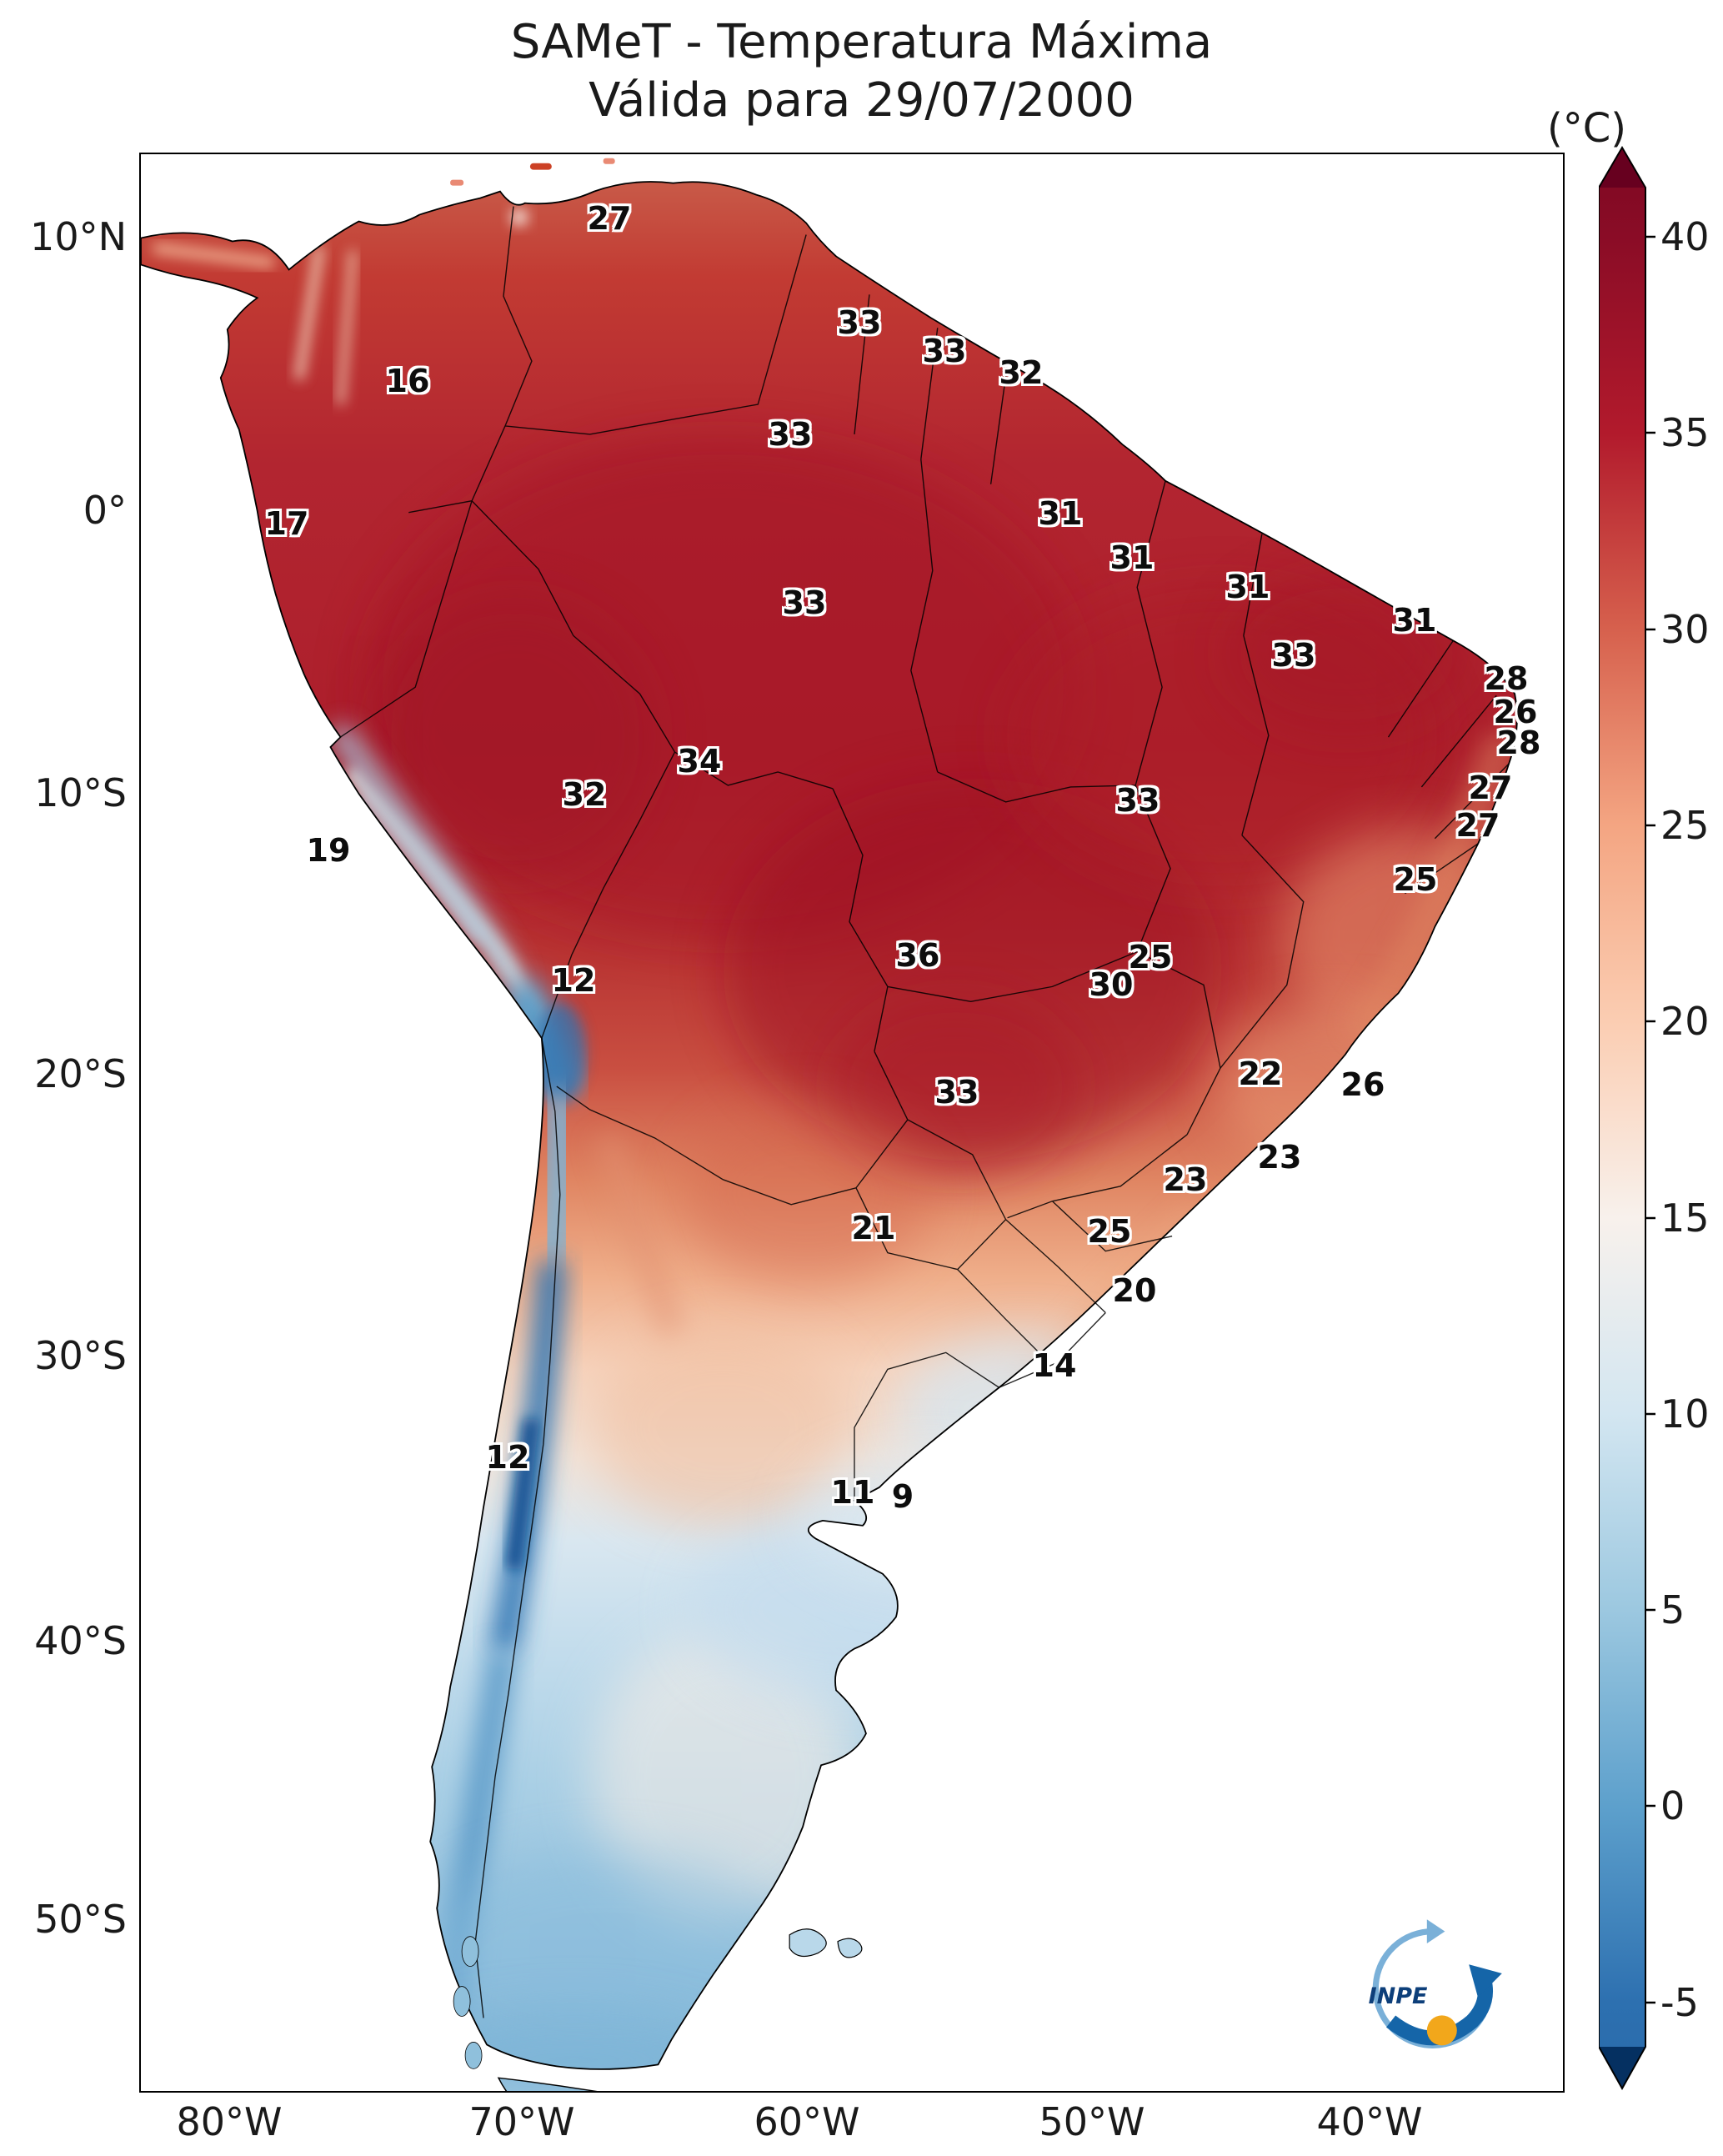 This screenshot has width=1723, height=2156. I want to click on colorbar-tick-label: -5, so click(1680, 2002).